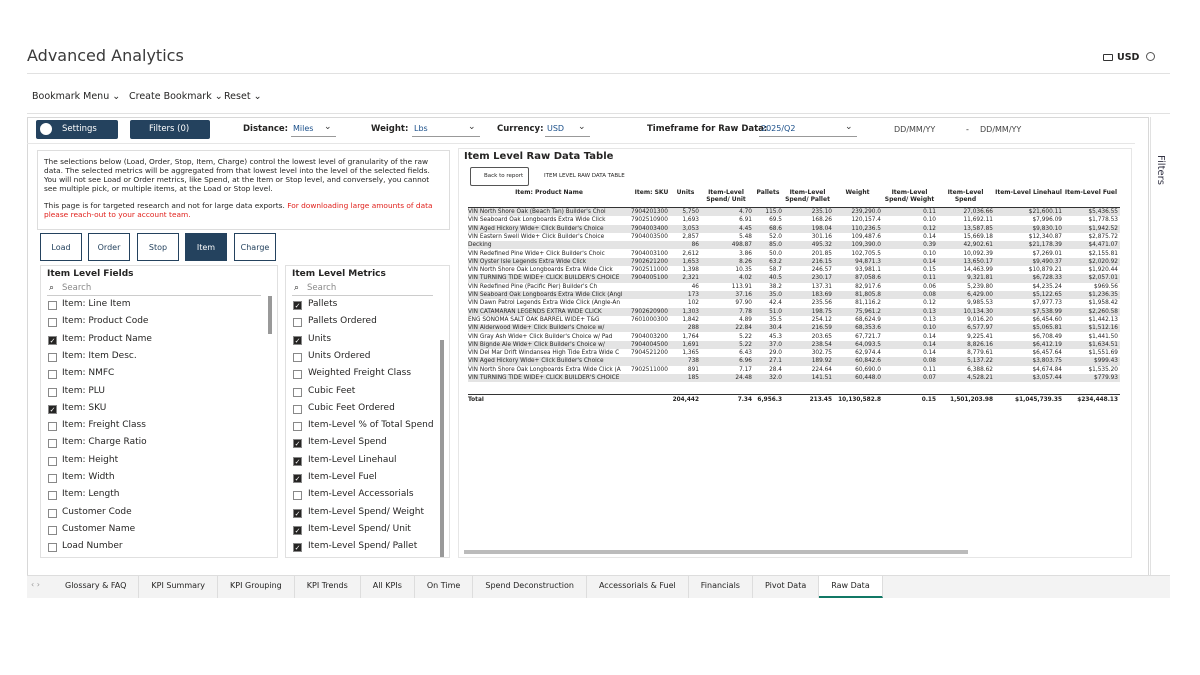 This screenshot has width=1200, height=675. Describe the element at coordinates (99, 528) in the screenshot. I see `list-item: Customer Name` at that location.